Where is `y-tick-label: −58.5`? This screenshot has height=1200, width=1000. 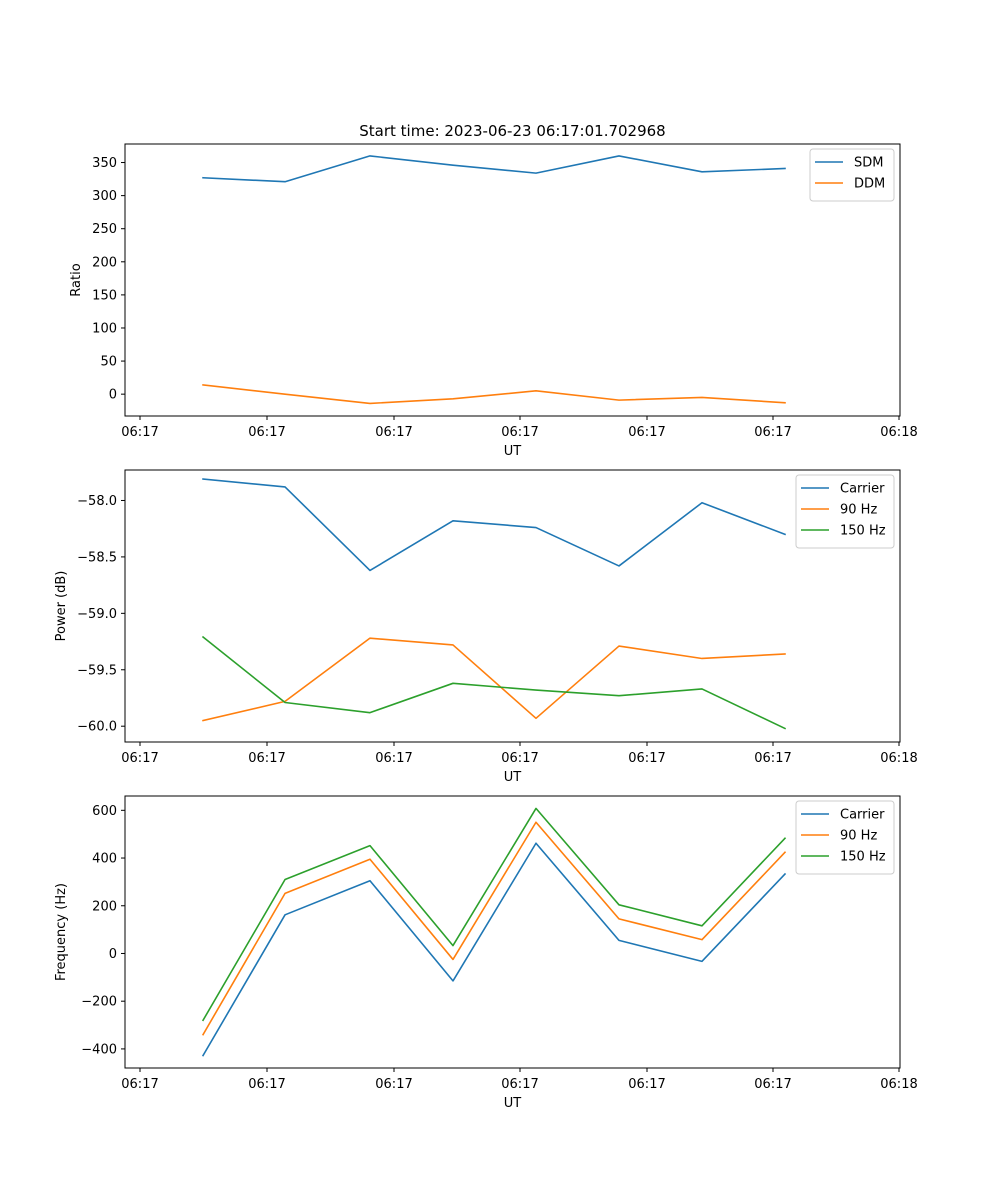
y-tick-label: −58.5 is located at coordinates (97, 557).